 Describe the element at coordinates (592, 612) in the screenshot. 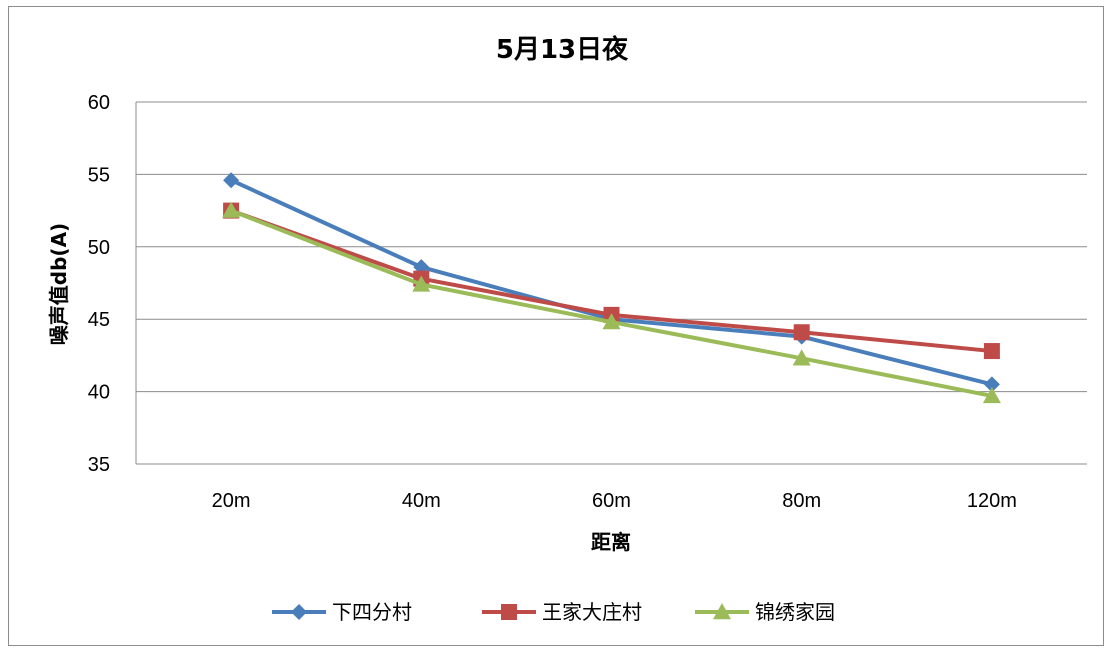

I see `legend-label: 王家大庄村` at that location.